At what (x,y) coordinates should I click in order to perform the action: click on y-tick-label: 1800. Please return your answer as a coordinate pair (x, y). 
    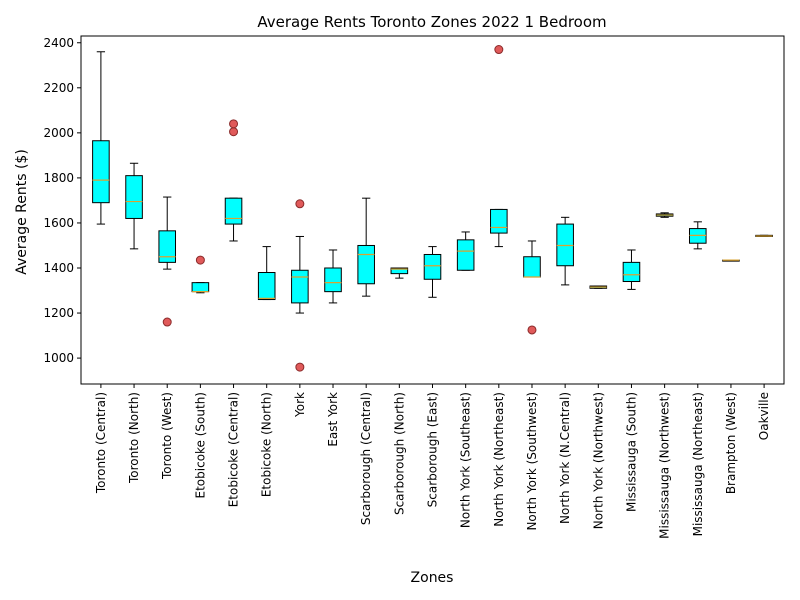
    Looking at the image, I should click on (58, 178).